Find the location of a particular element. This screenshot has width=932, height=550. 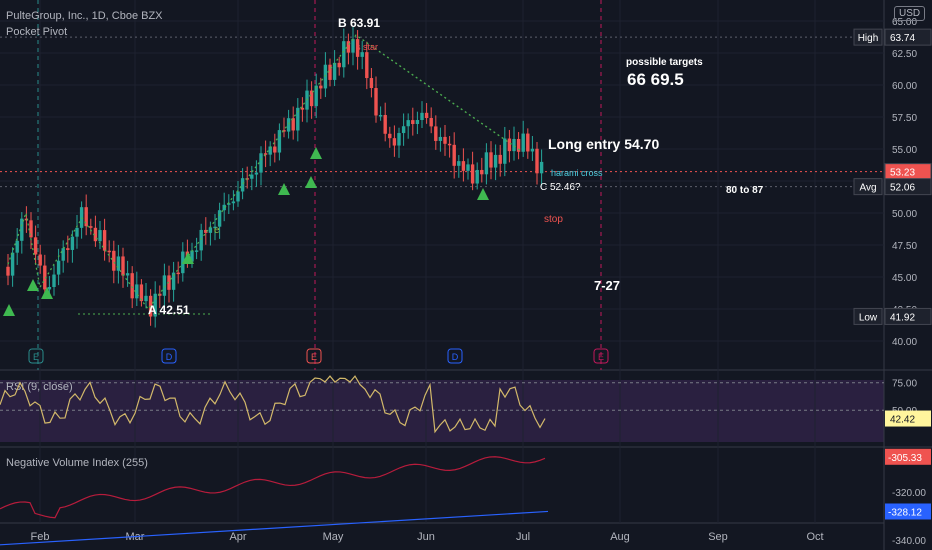

time-tick-label: Apr is located at coordinates (237, 537).